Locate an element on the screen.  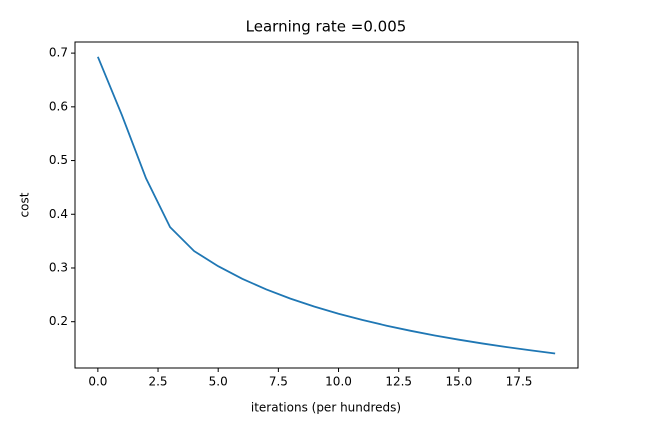
x-tick-label: 0.0 is located at coordinates (97, 382).